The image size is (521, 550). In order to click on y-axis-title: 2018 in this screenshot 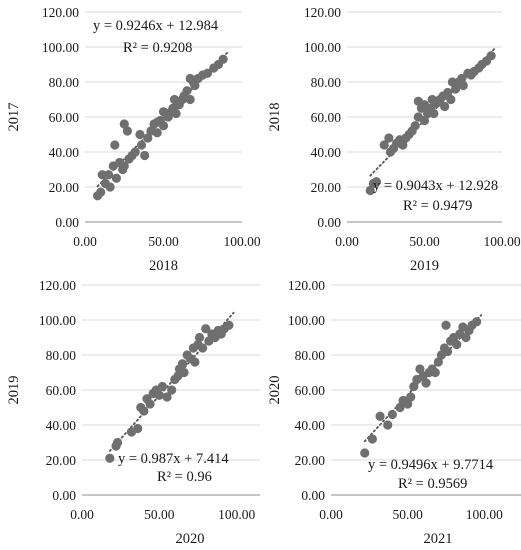, I will do `click(275, 117)`.